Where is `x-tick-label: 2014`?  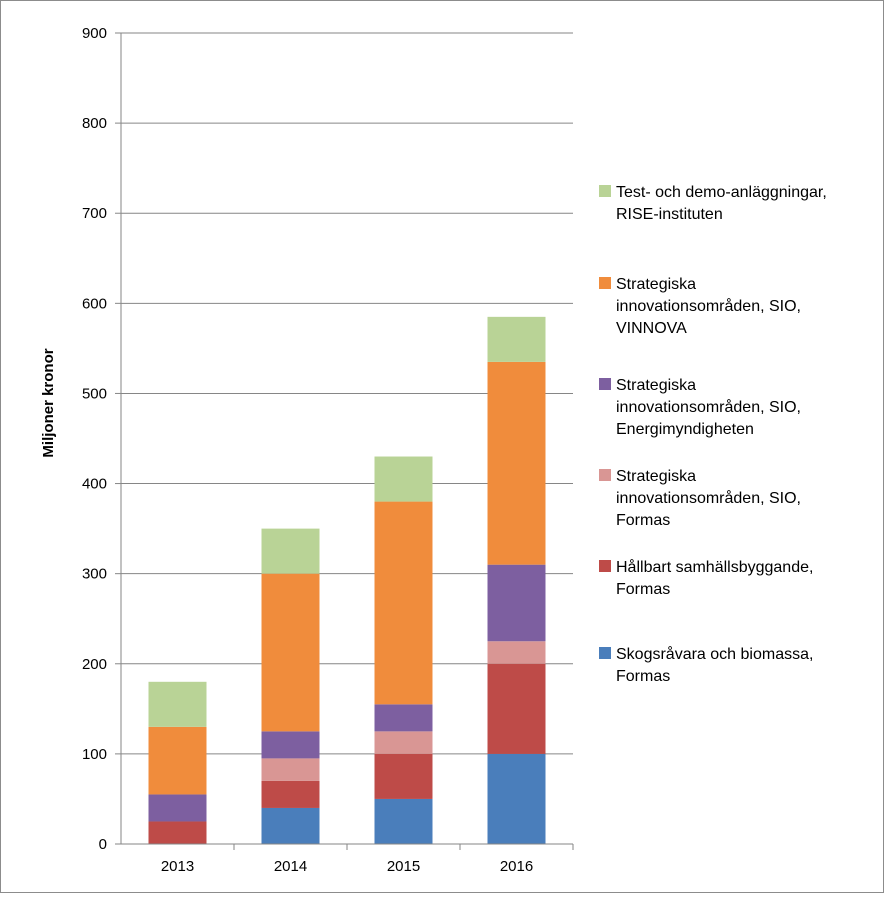 x-tick-label: 2014 is located at coordinates (290, 866).